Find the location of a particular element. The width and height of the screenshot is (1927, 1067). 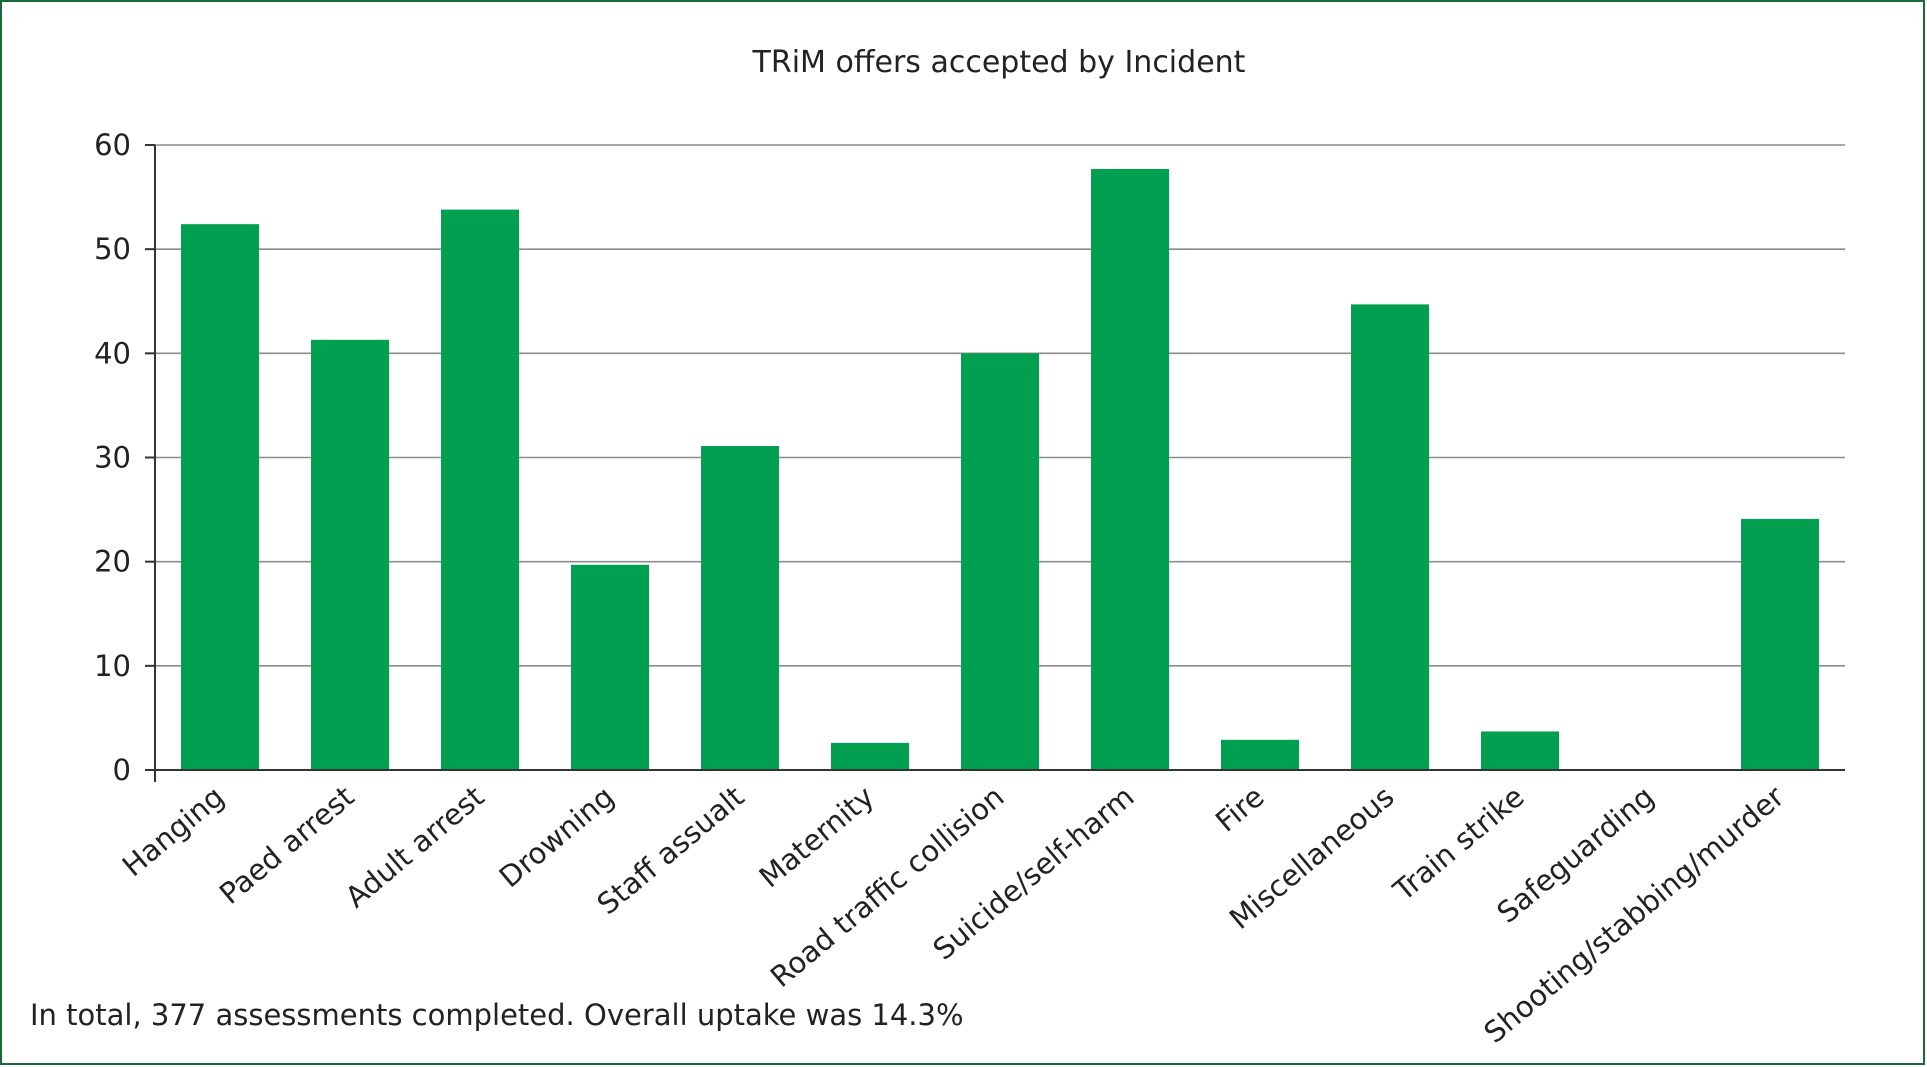

y-tick-label: 20 is located at coordinates (112, 562).